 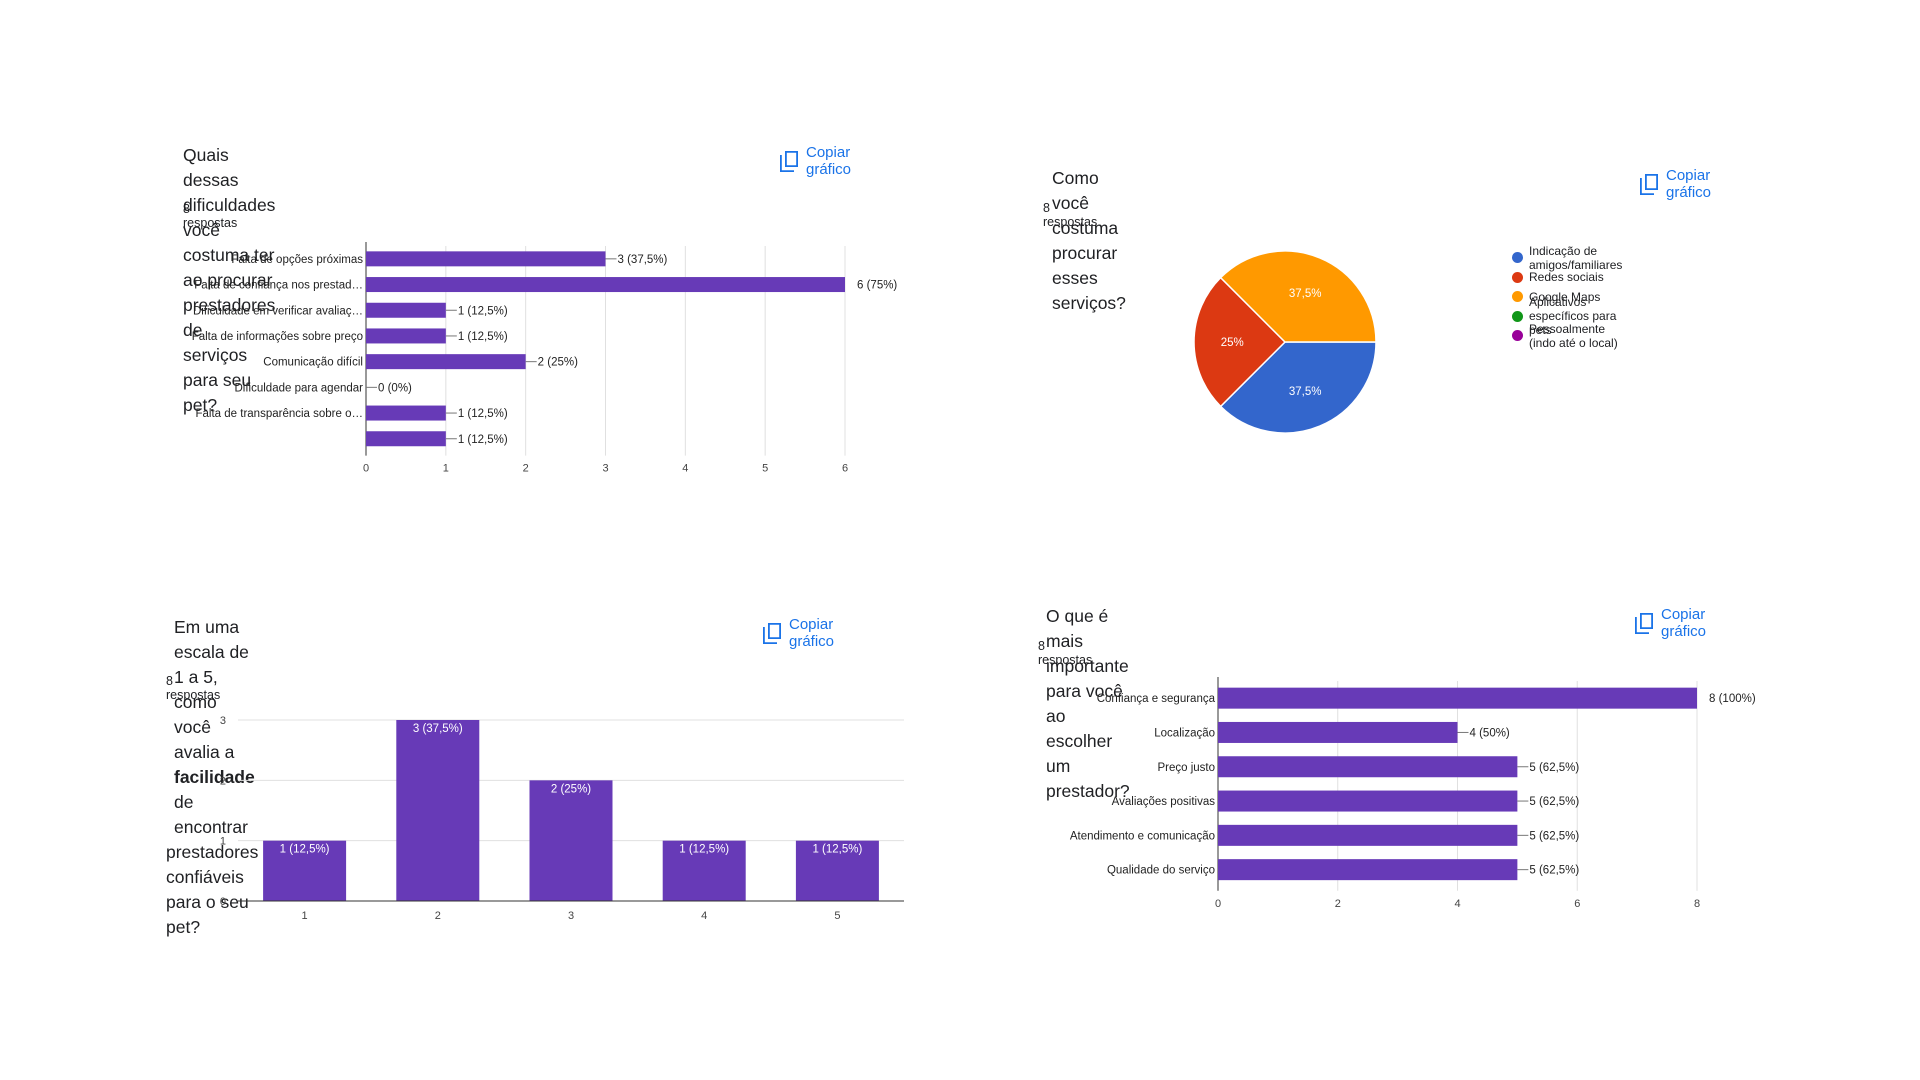 I want to click on y-tick-label: 1, so click(x=223, y=842).